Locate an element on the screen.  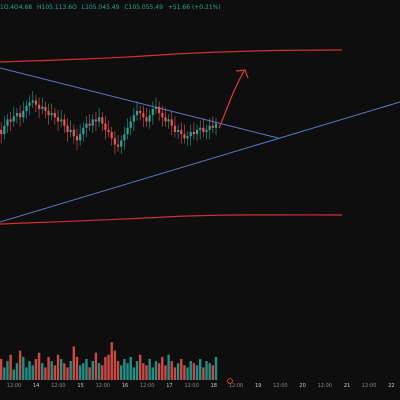
lower-channel-line is located at coordinates (171, 219).